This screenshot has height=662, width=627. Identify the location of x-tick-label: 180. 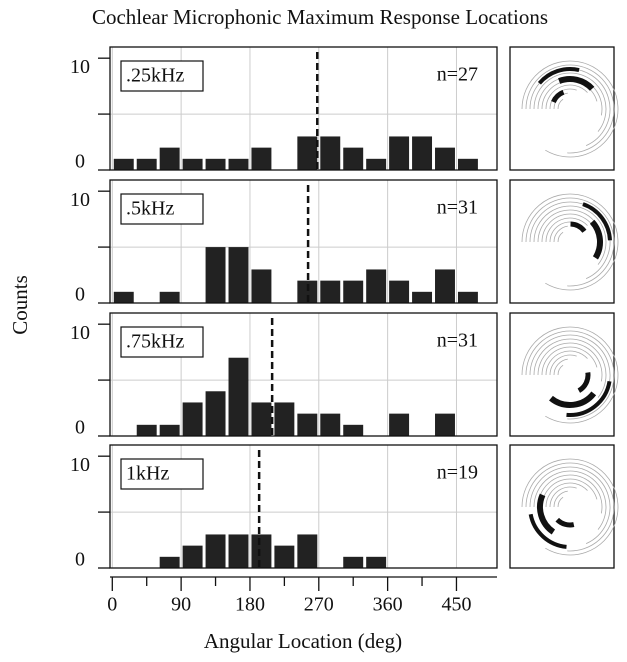
(250, 605).